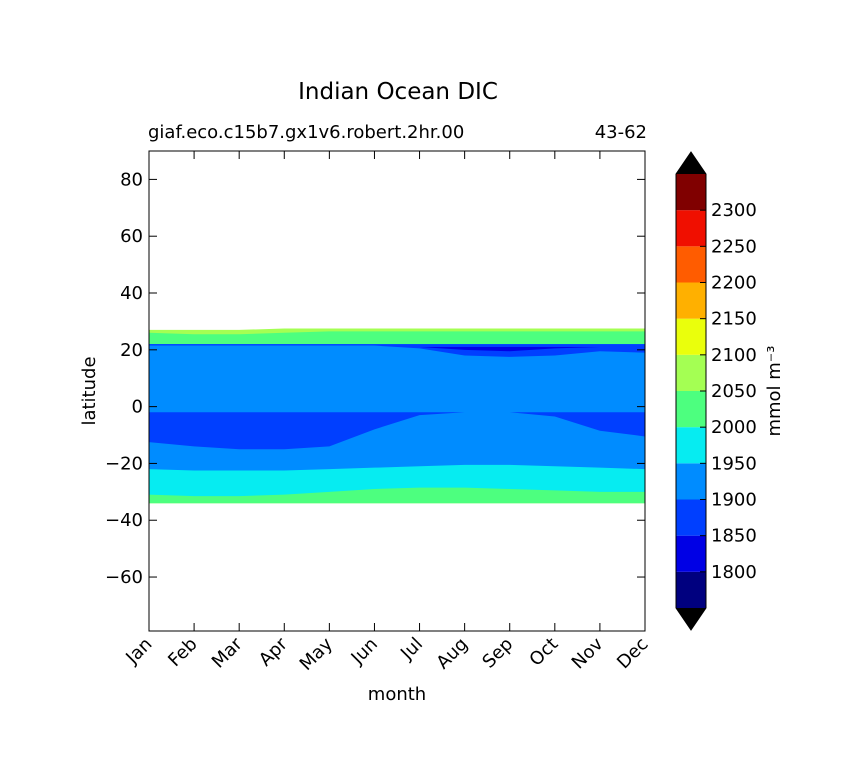 The image size is (866, 783). I want to click on x-tick-label: Jun, so click(364, 651).